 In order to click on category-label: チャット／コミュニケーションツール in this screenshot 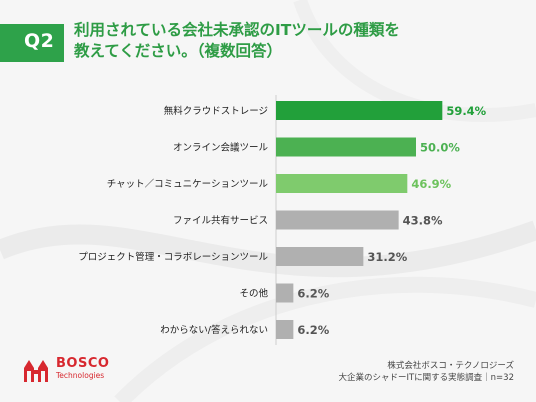, I will do `click(188, 184)`.